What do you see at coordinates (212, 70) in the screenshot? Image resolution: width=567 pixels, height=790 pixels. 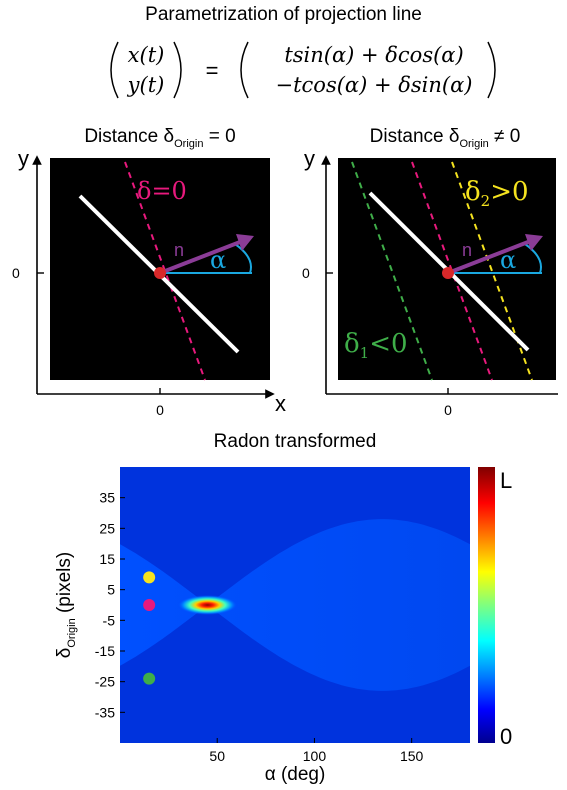 I see `eq-equals: =` at bounding box center [212, 70].